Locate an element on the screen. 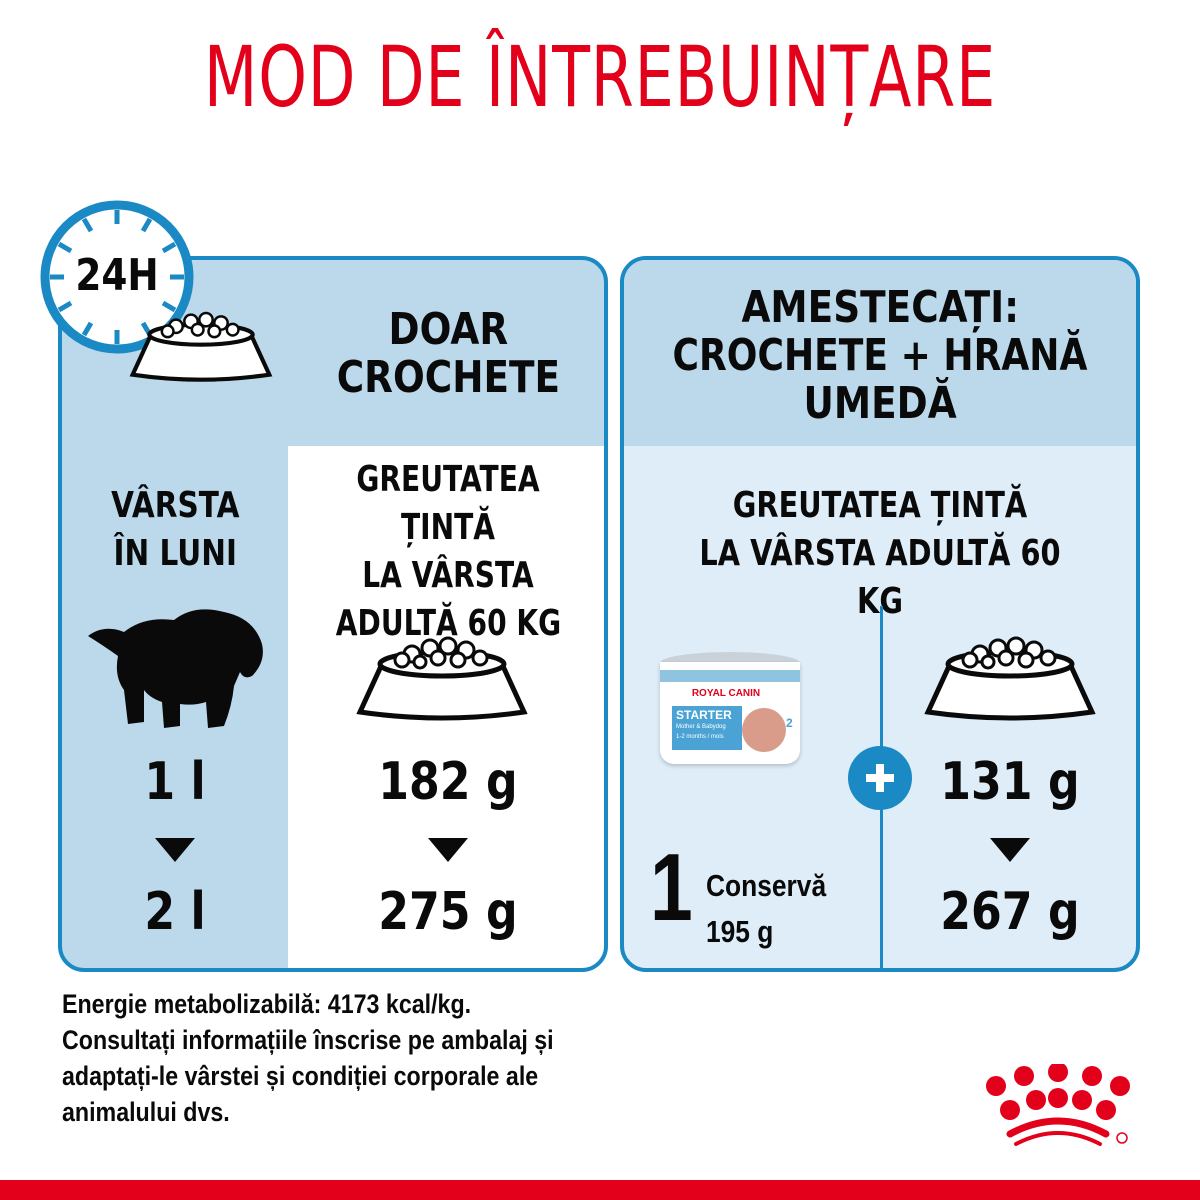 Image resolution: width=1200 pixels, height=1200 pixels. clock-label: 24H is located at coordinates (117, 275).